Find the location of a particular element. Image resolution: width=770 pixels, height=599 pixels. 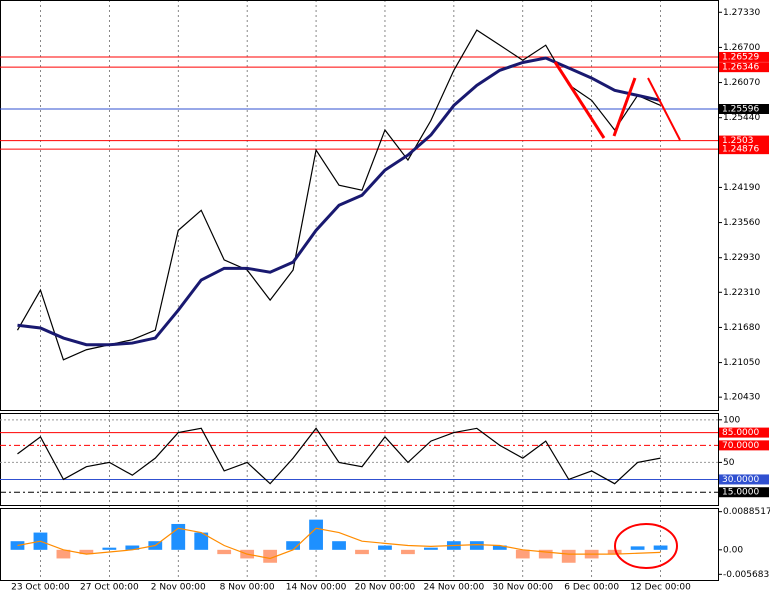

x-tick-label: 6 Dec 00:00 is located at coordinates (591, 588).